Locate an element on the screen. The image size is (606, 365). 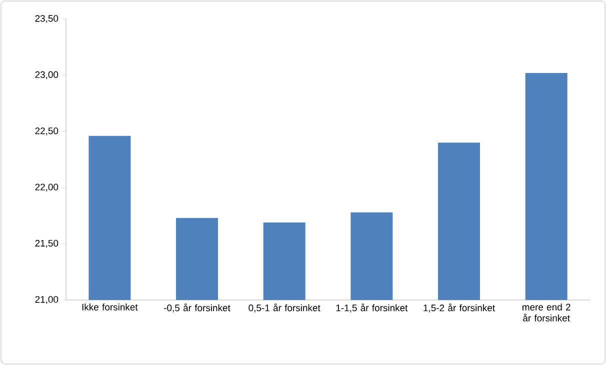
y-tick-label: 21,00 is located at coordinates (46, 300).